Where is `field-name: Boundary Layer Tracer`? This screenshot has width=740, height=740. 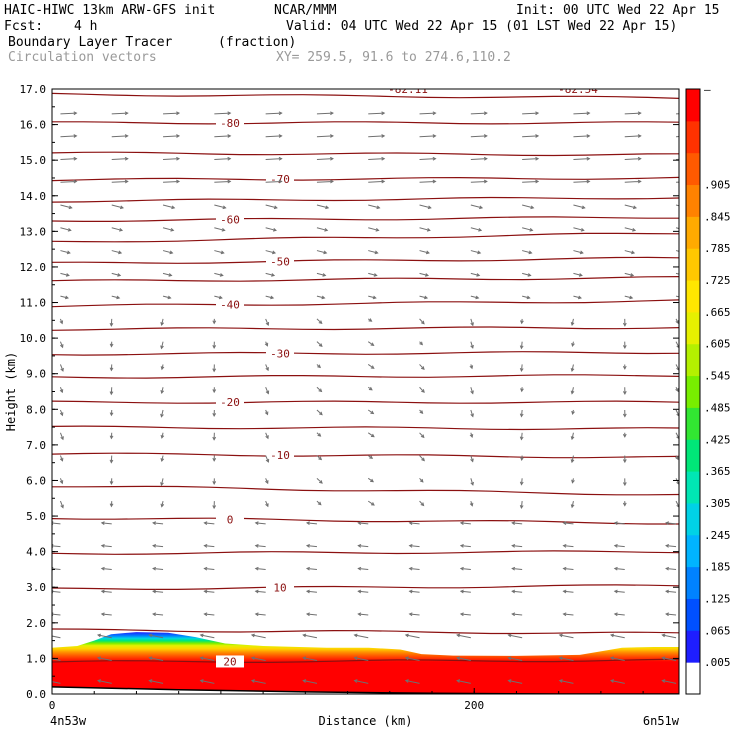 field-name: Boundary Layer Tracer is located at coordinates (90, 42).